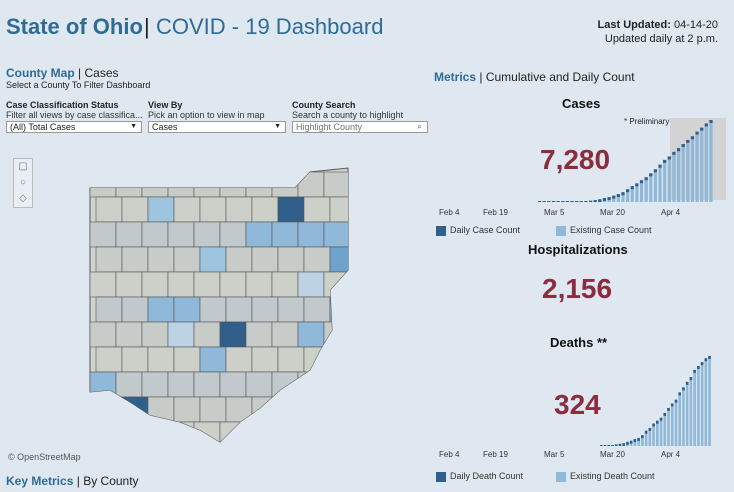 This screenshot has width=734, height=492. What do you see at coordinates (604, 230) in the screenshot?
I see `legend-existing-case: Existing Case Count` at bounding box center [604, 230].